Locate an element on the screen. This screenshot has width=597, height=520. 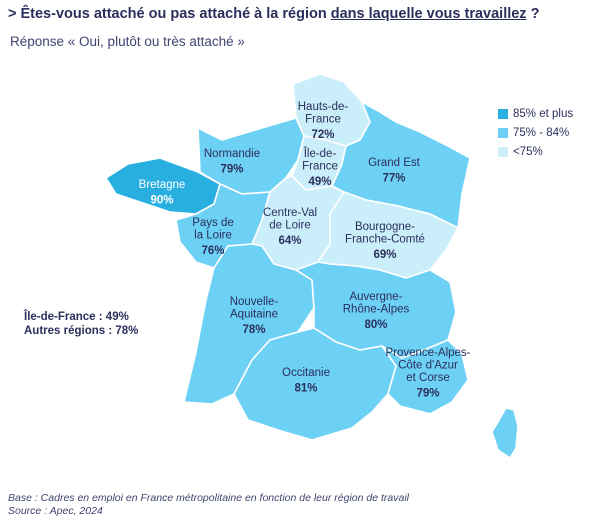
legend-item-mid: 75% - 84% is located at coordinates (535, 132).